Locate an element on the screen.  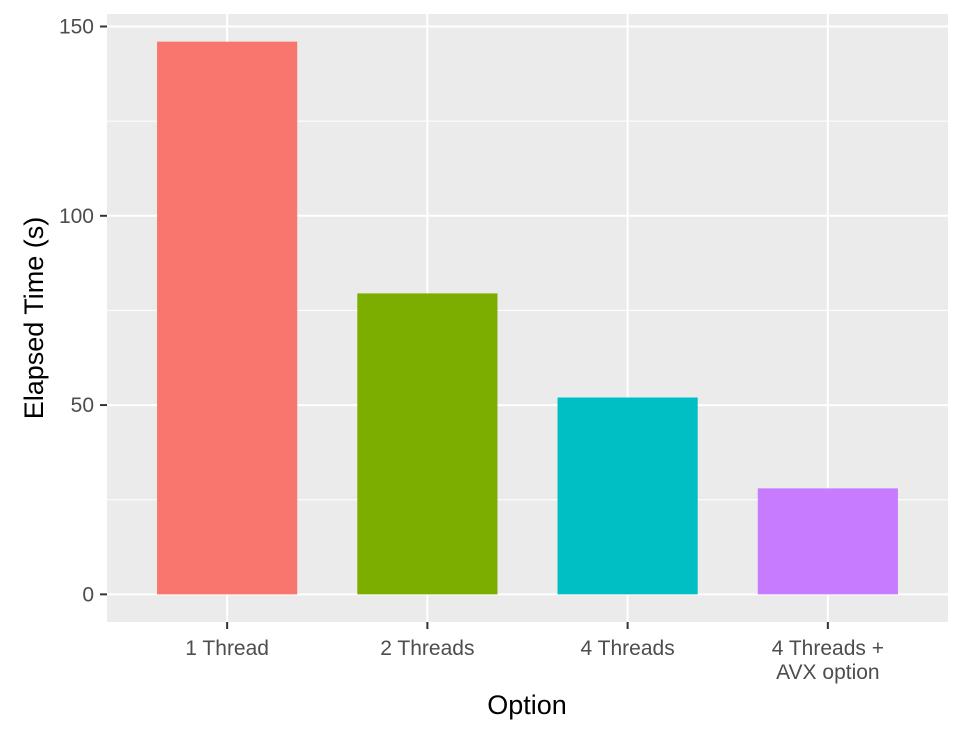
x-tick-label: 4 Threads is located at coordinates (628, 648).